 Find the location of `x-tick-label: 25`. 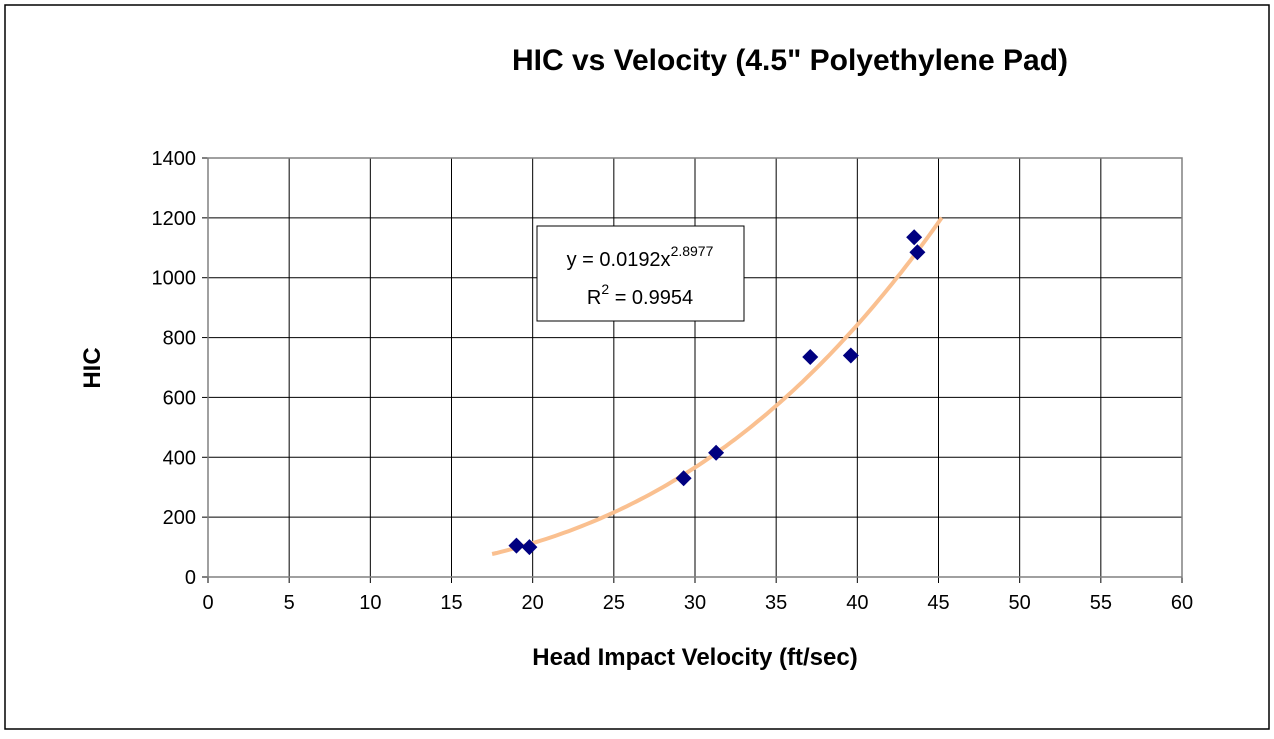

x-tick-label: 25 is located at coordinates (614, 603).